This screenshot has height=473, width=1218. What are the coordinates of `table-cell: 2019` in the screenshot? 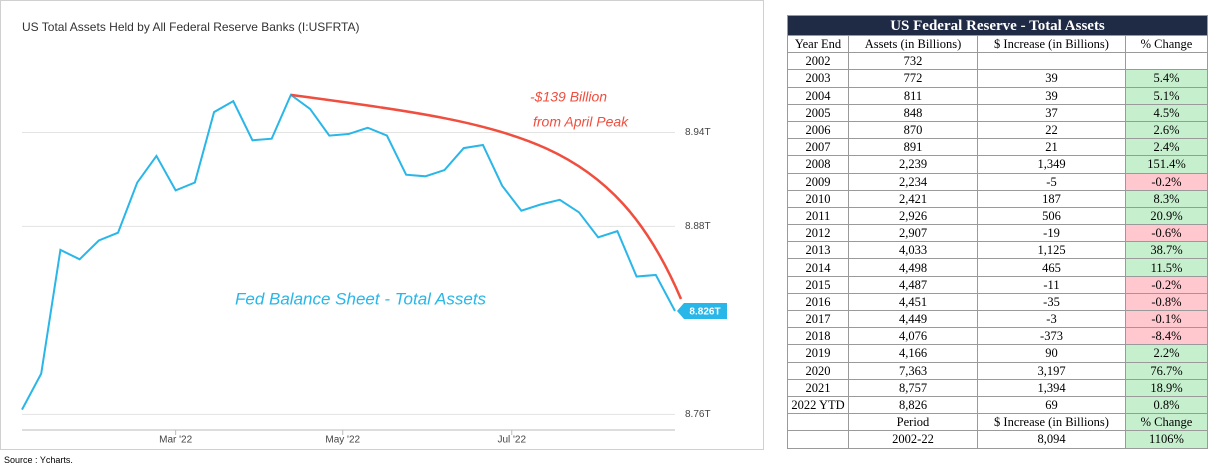 It's located at (818, 353).